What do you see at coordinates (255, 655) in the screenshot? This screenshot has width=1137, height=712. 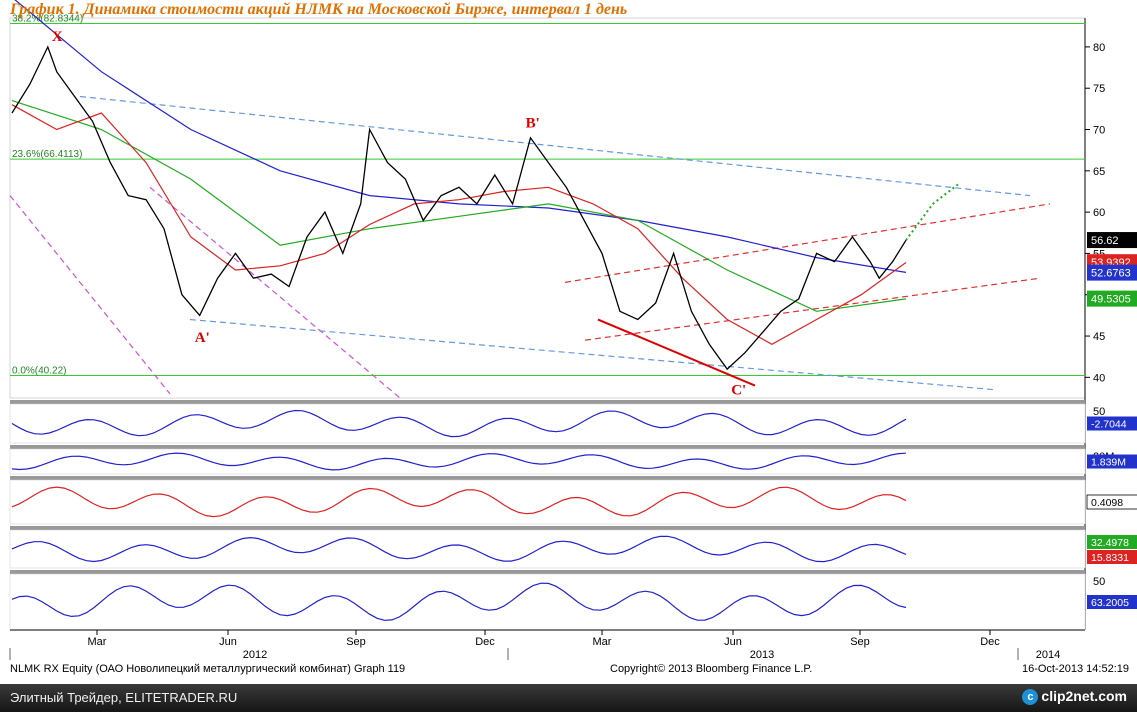 I see `x-year-label: 2012` at bounding box center [255, 655].